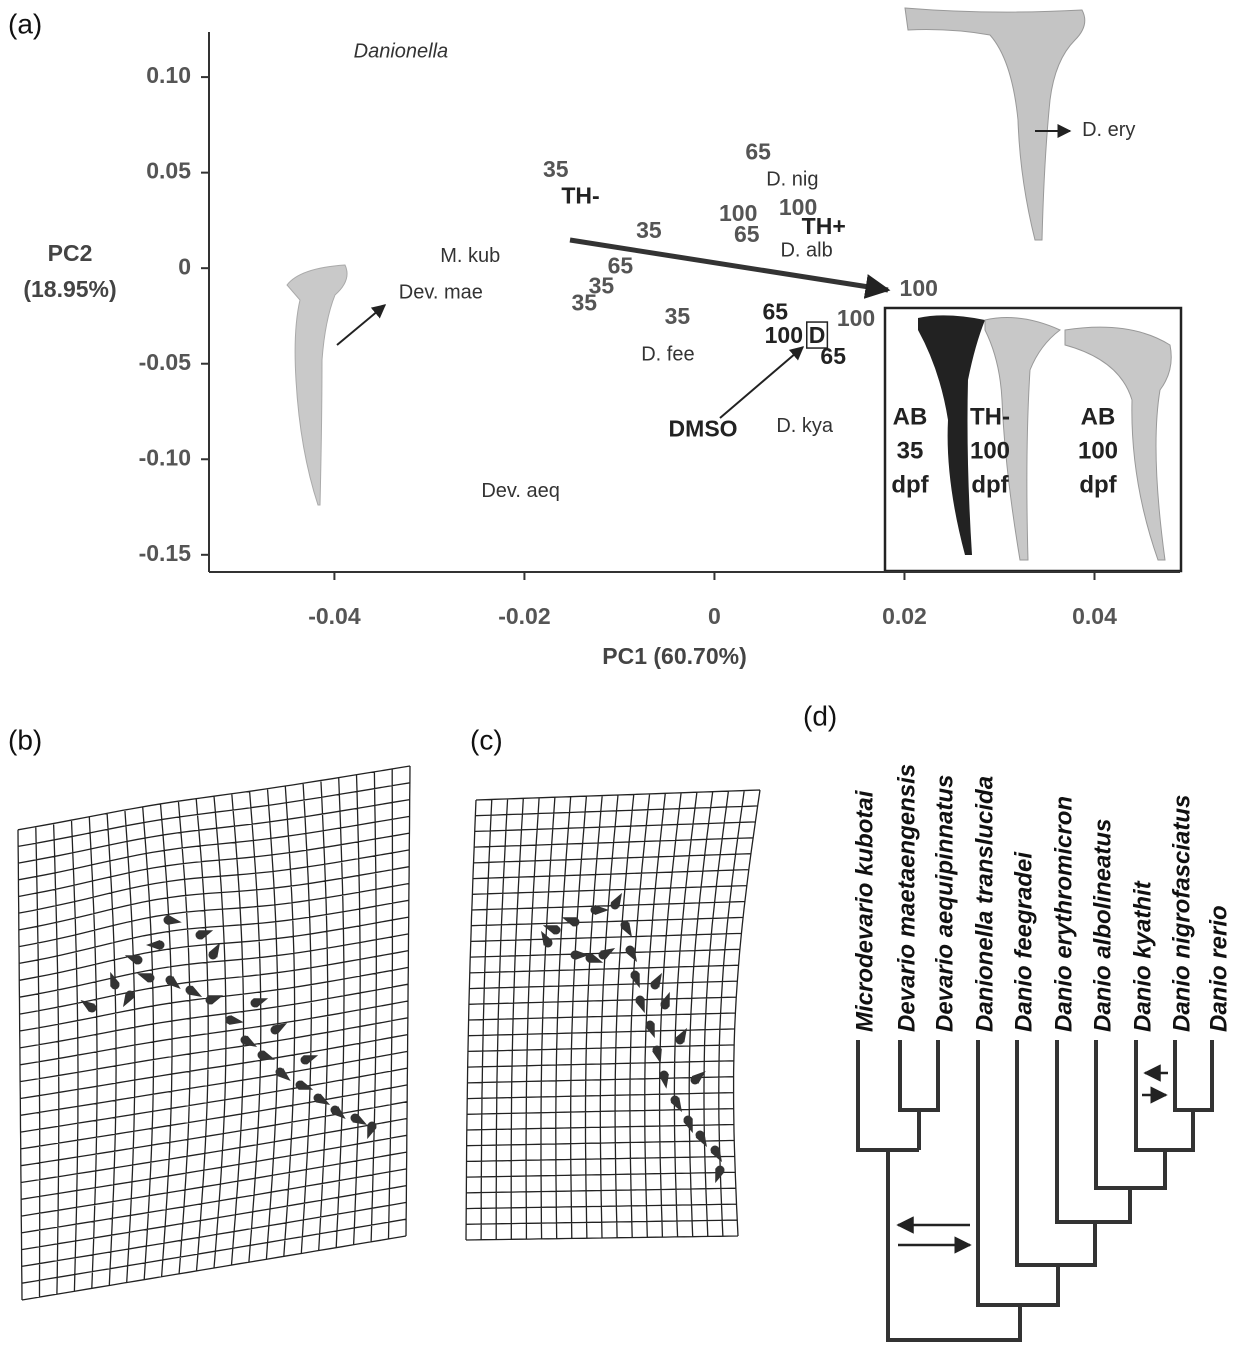  Describe the element at coordinates (990, 416) in the screenshot. I see `inset-label: TH-` at that location.